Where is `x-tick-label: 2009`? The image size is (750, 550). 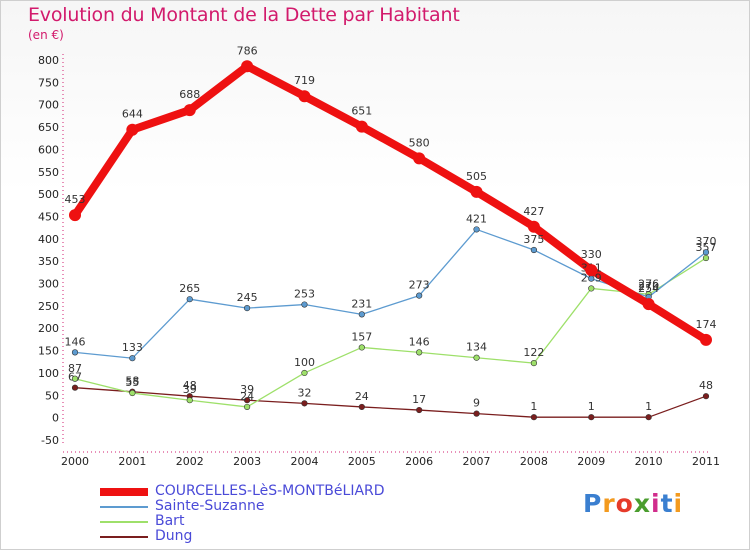
x-tick-label: 2009 is located at coordinates (591, 461).